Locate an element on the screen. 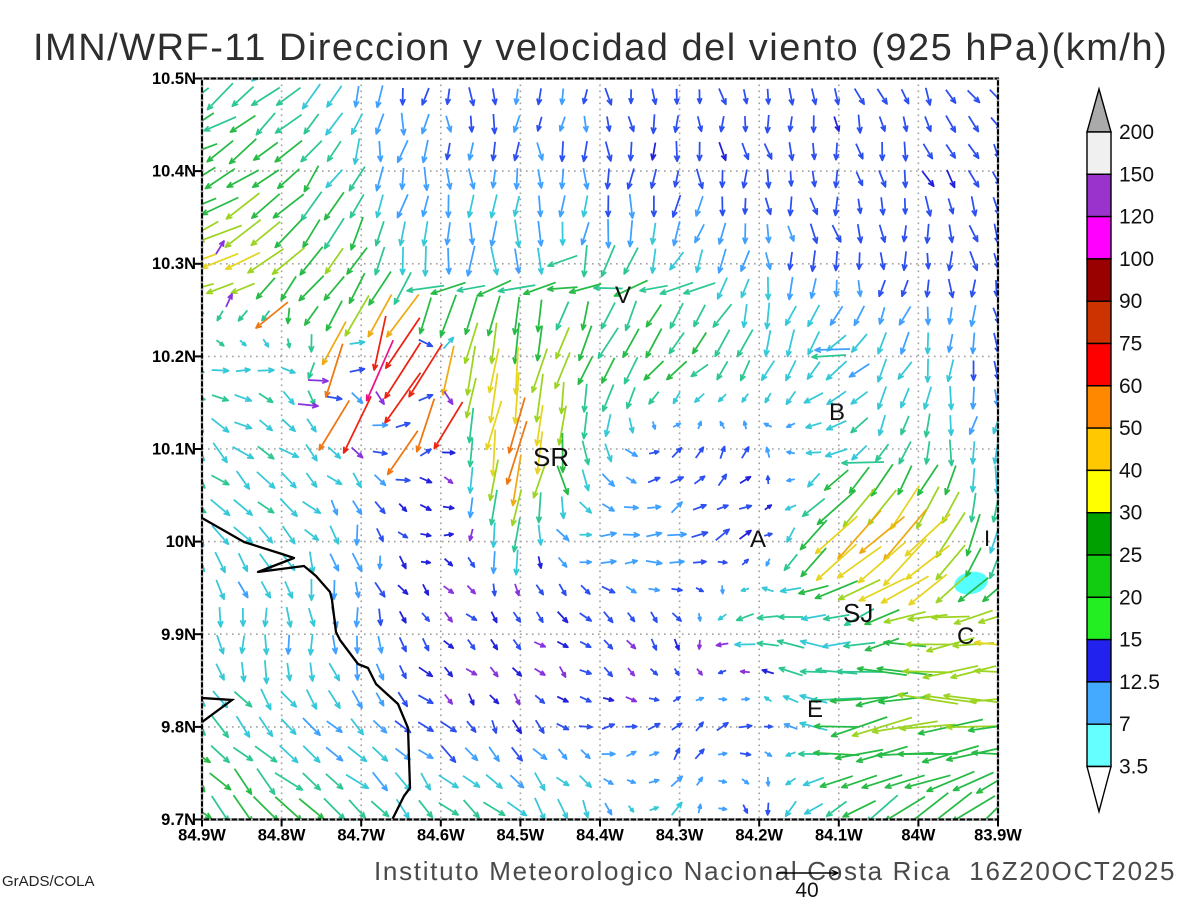  svg-text: E is located at coordinates (815, 709).